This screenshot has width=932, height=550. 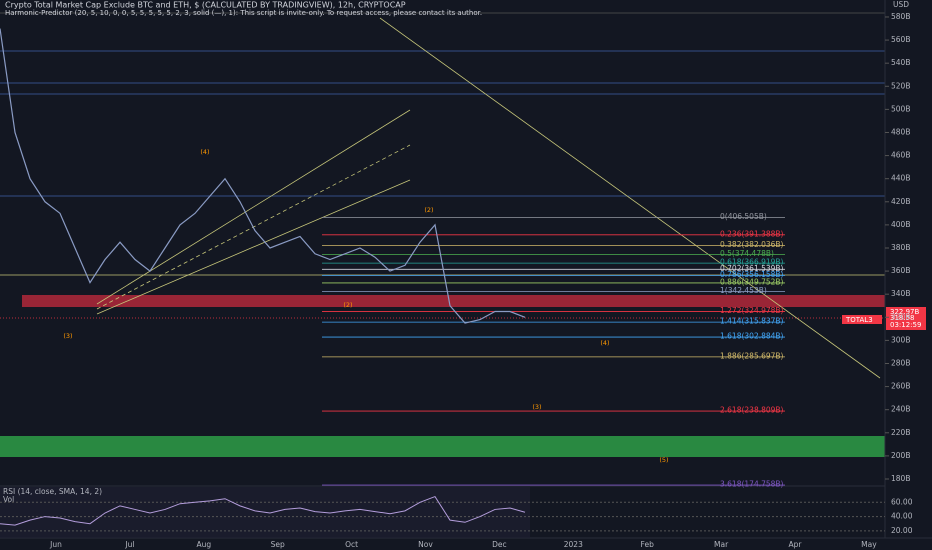 What do you see at coordinates (900, 62) in the screenshot?
I see `y-tick-label: 540B` at bounding box center [900, 62].